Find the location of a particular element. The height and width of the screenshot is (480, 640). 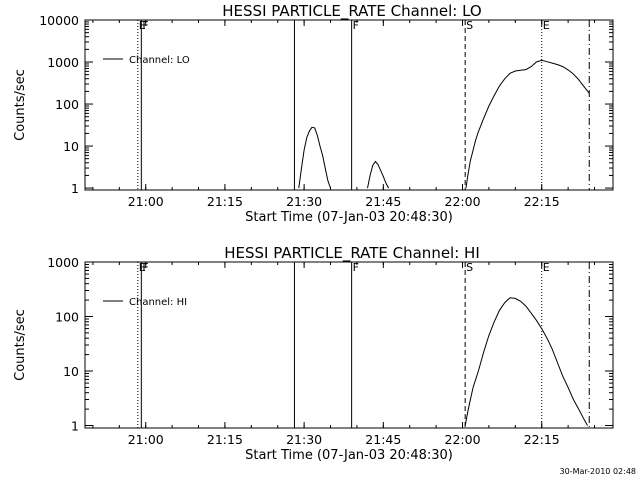

chart-title: HESSI PARTICLE_RATE Channel: HI is located at coordinates (352, 253).